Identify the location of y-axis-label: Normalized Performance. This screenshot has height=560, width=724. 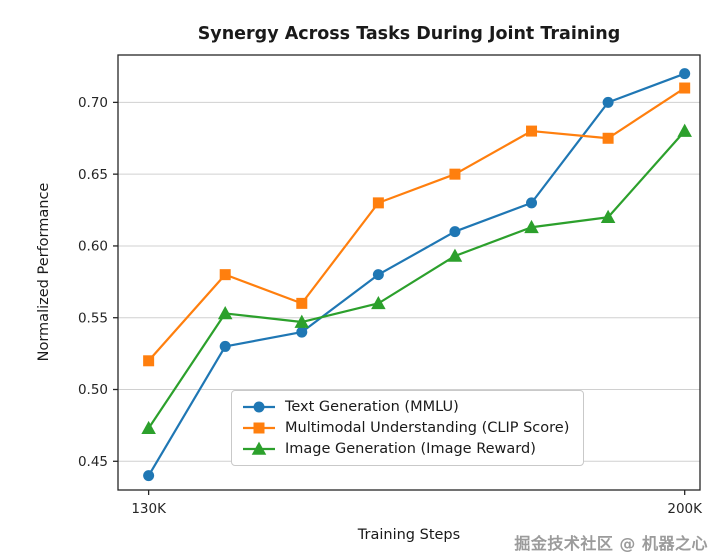
(44, 272).